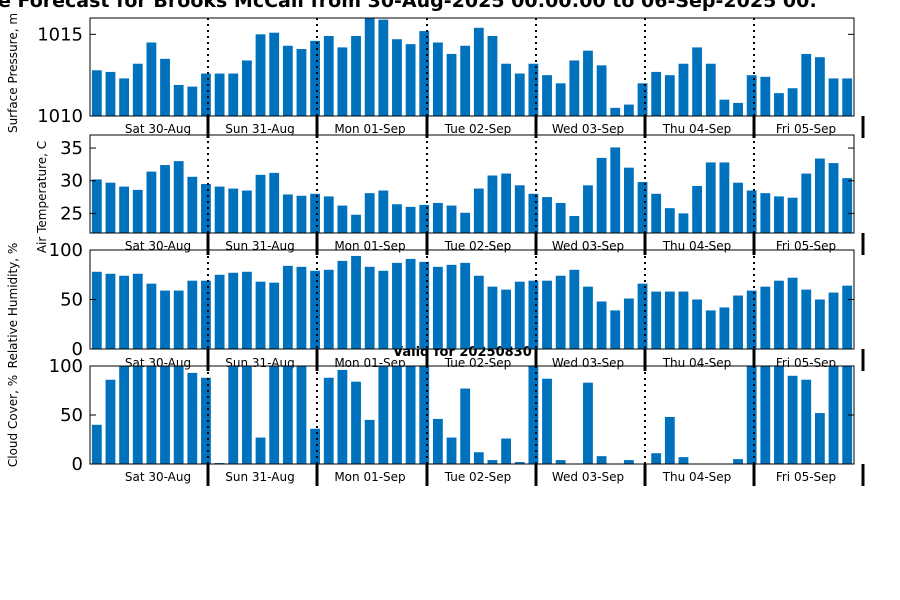  I want to click on day-label-p2-7: Fri 05-Sep, so click(806, 246).